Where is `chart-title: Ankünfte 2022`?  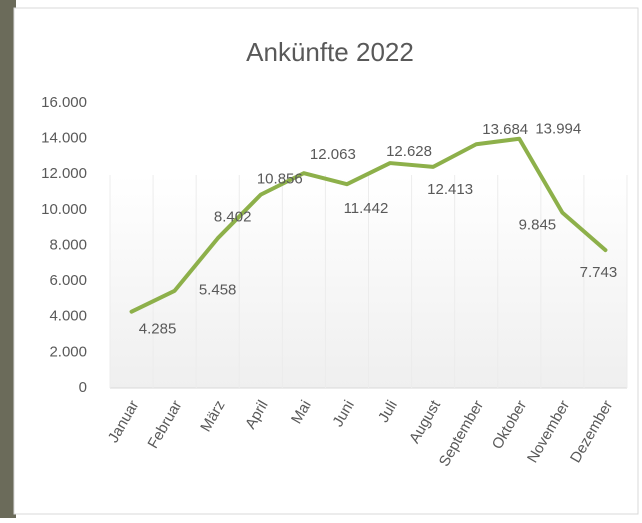 chart-title: Ankünfte 2022 is located at coordinates (330, 52).